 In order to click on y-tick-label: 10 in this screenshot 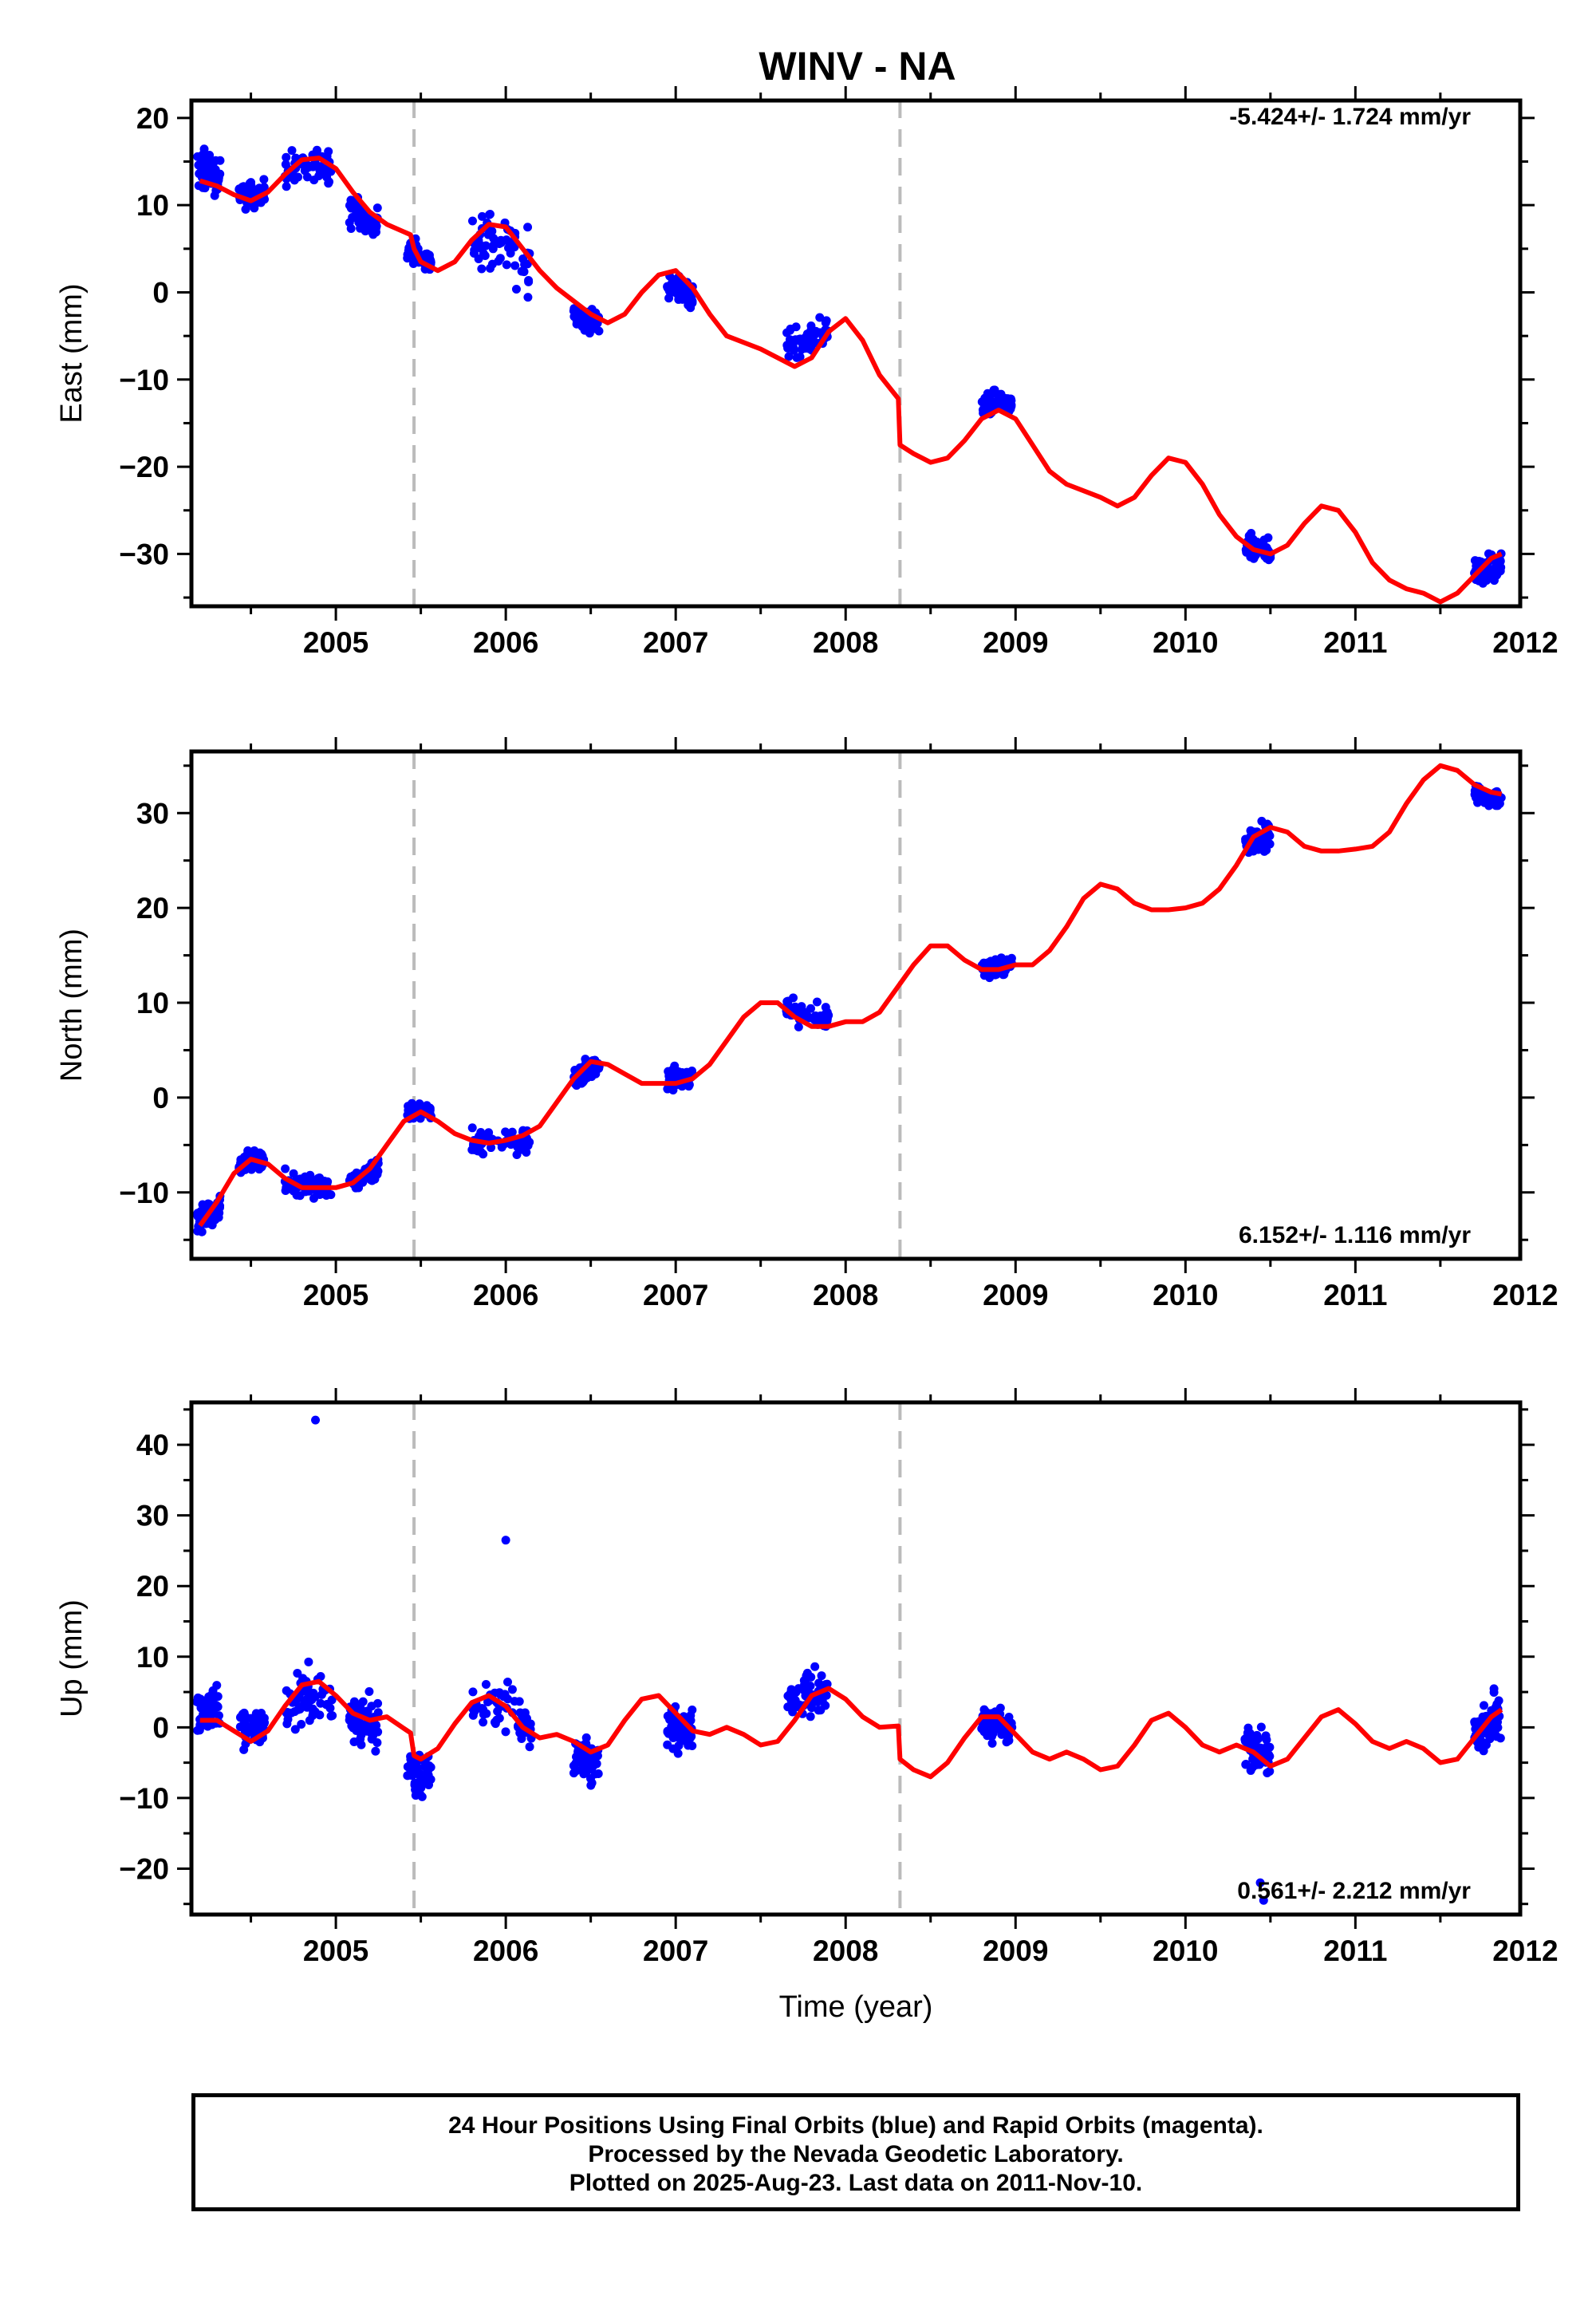, I will do `click(152, 1657)`.